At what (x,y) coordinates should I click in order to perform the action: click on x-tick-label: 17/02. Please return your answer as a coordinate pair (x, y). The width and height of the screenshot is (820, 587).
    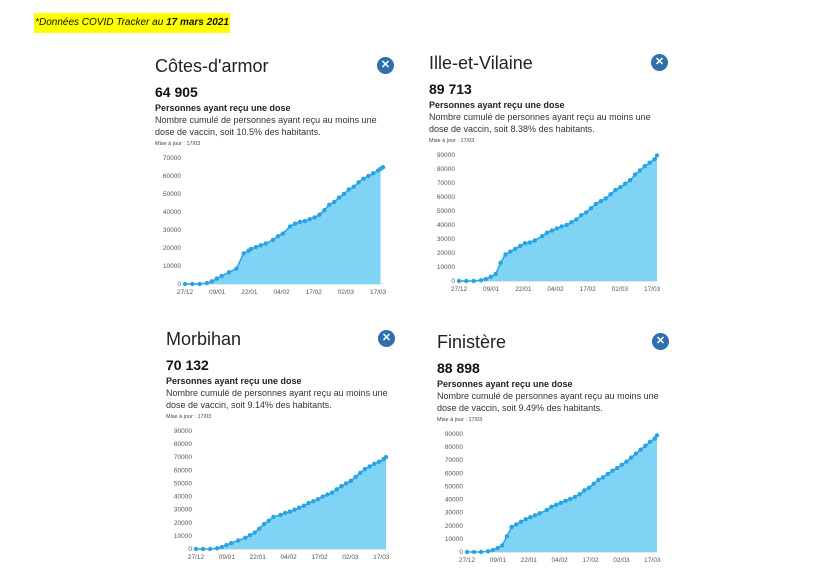
    Looking at the image, I should click on (319, 557).